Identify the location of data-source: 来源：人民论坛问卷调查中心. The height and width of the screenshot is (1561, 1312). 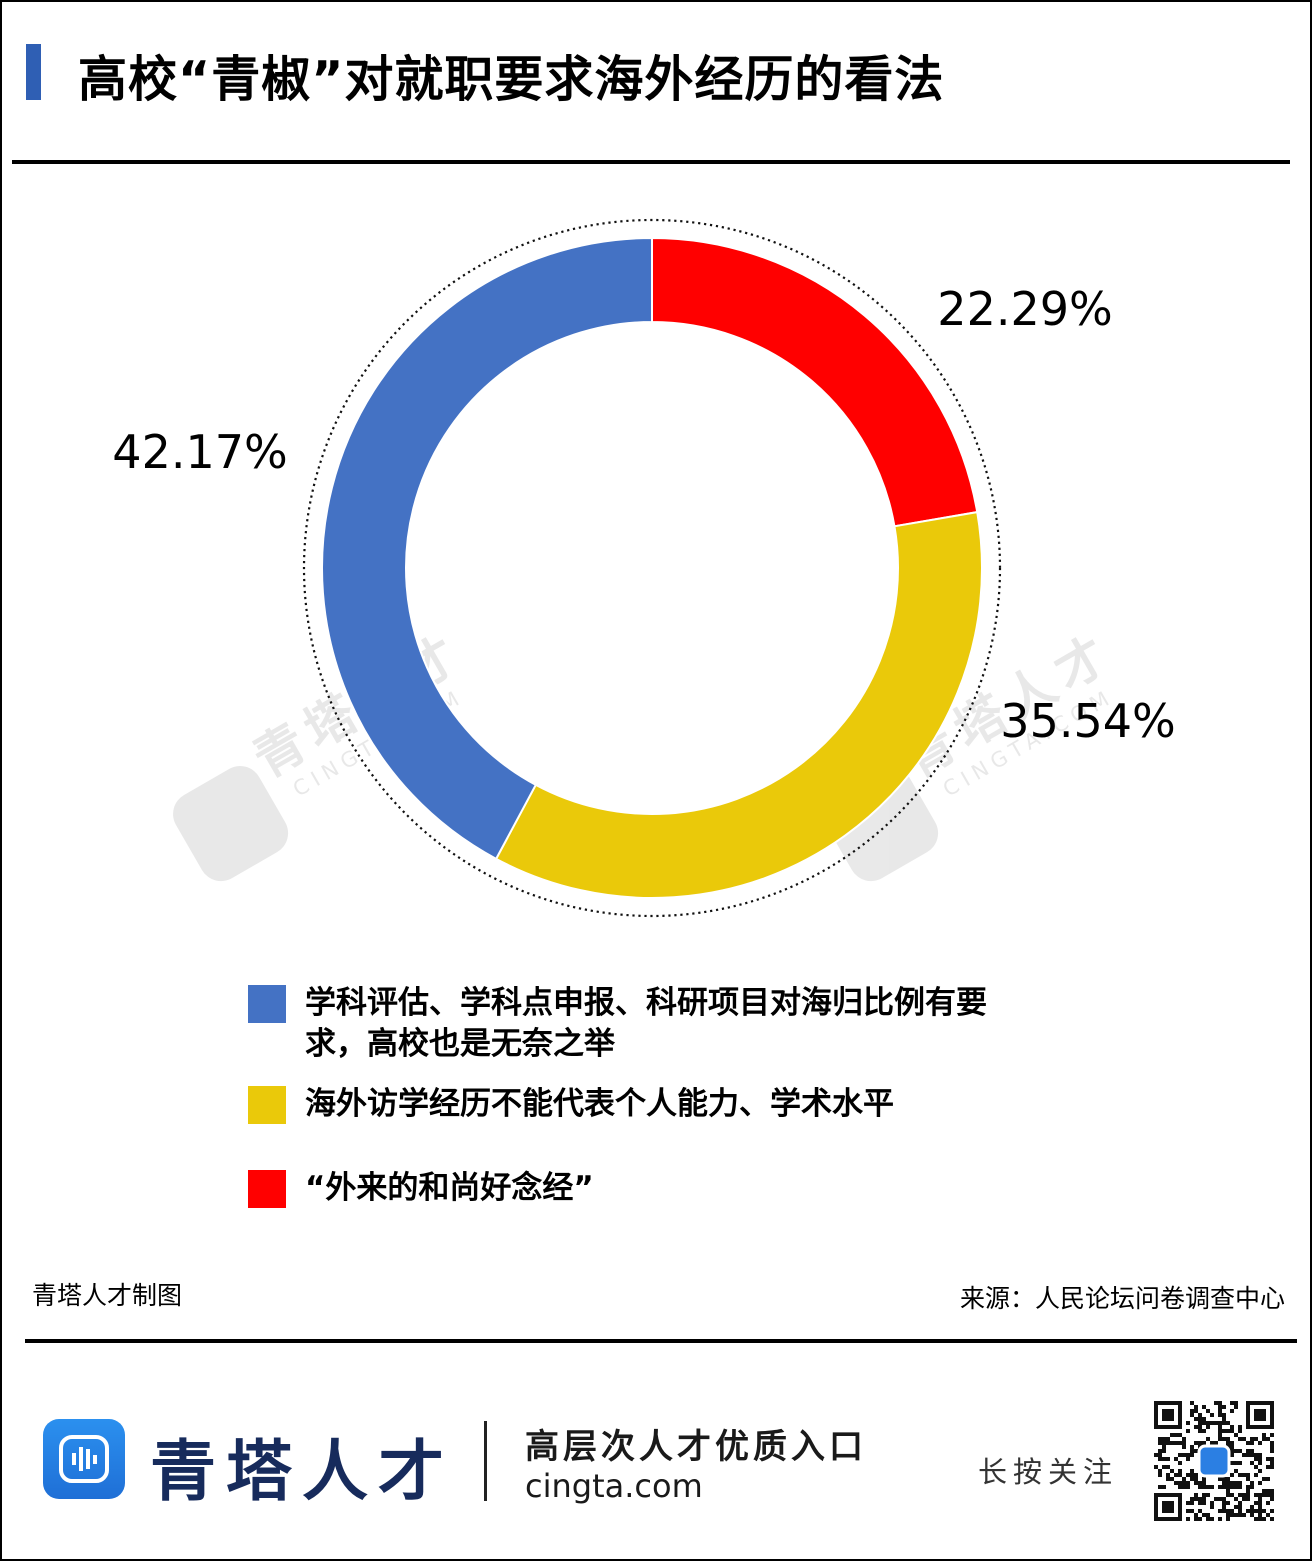
(1122, 1298).